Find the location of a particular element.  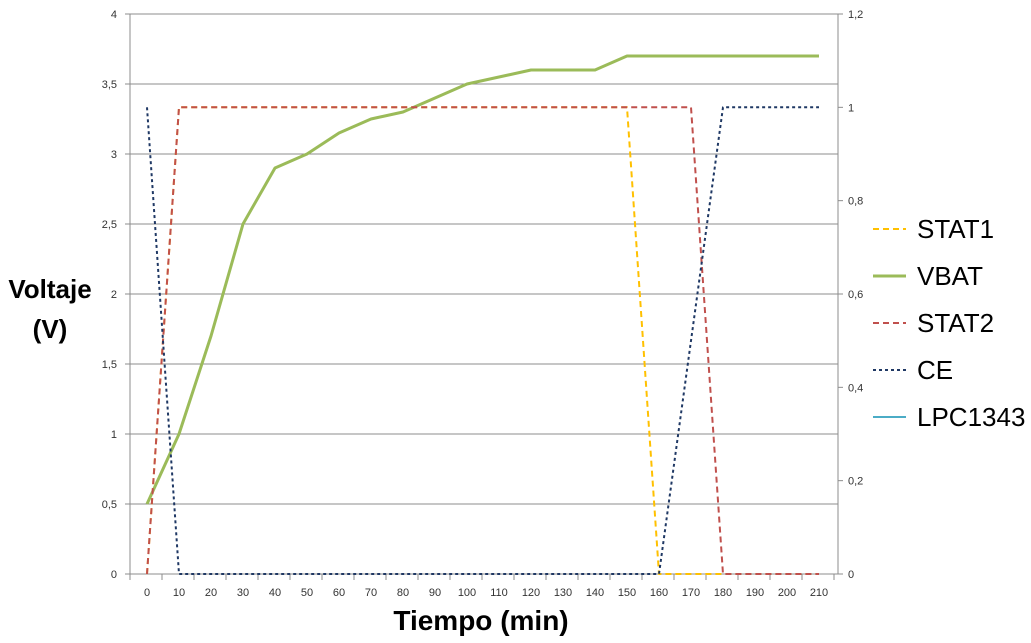

x-tick-label: 70 is located at coordinates (371, 593).